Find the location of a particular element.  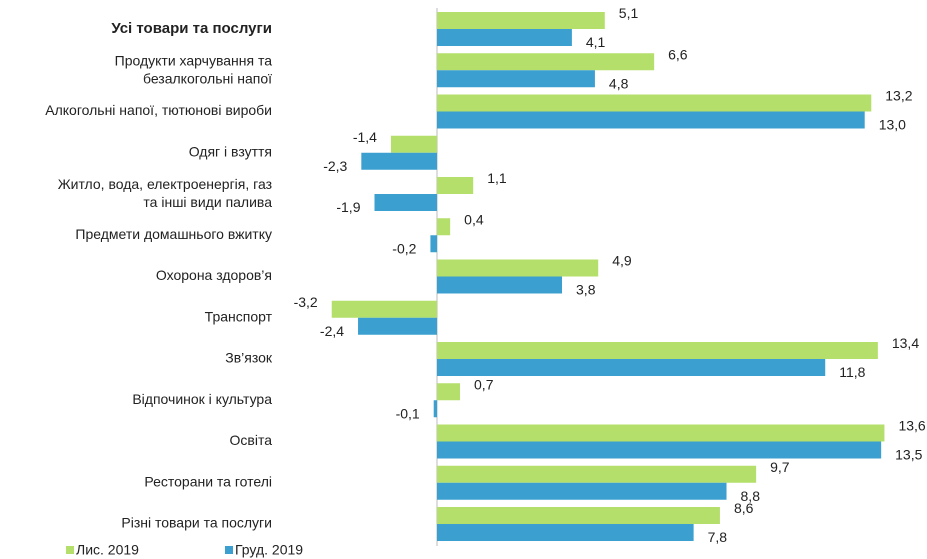

category-label: Предмети домашнього вжитку is located at coordinates (173, 234).